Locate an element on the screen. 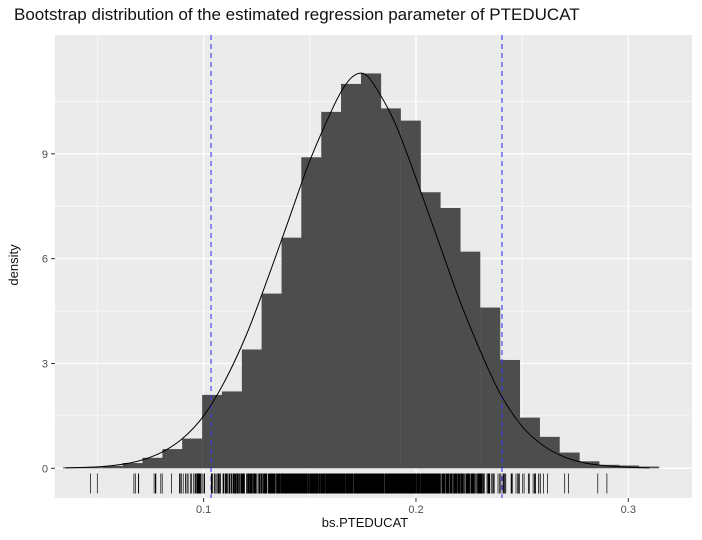 This screenshot has height=540, width=702. rug-line is located at coordinates (349, 483).